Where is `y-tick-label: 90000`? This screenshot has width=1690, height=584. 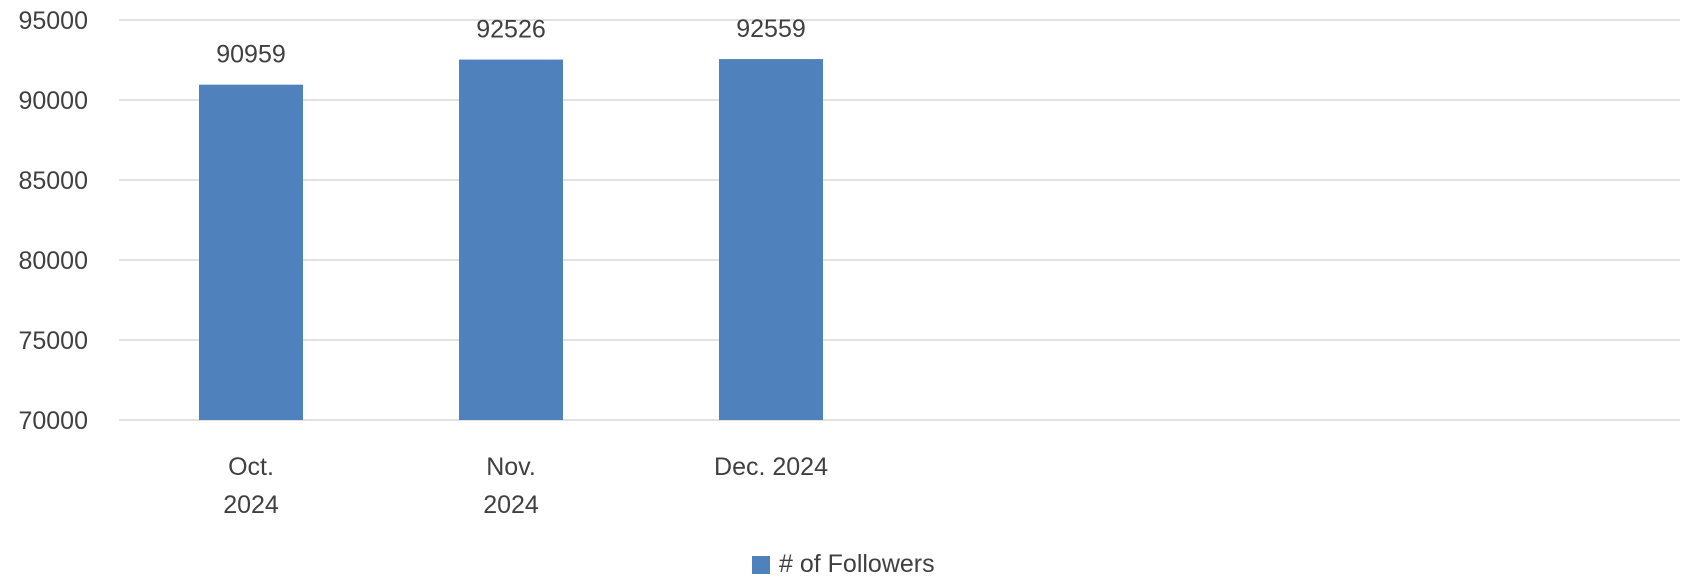 y-tick-label: 90000 is located at coordinates (53, 101).